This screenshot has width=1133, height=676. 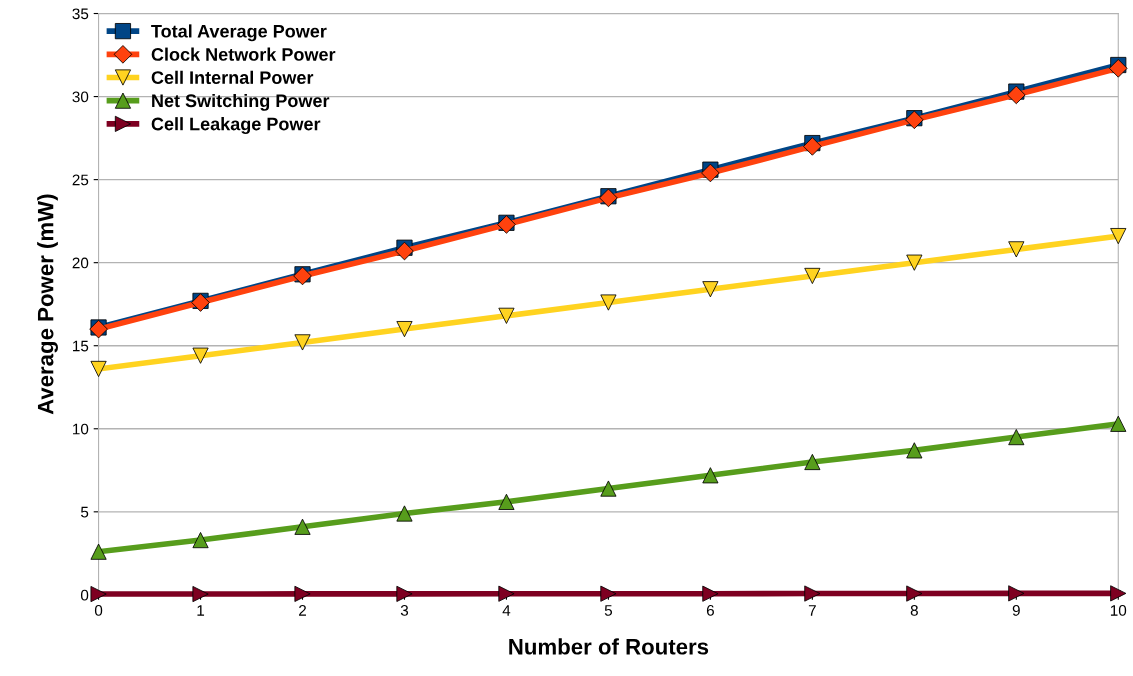 I want to click on y-tick-label: 10, so click(x=81, y=429).